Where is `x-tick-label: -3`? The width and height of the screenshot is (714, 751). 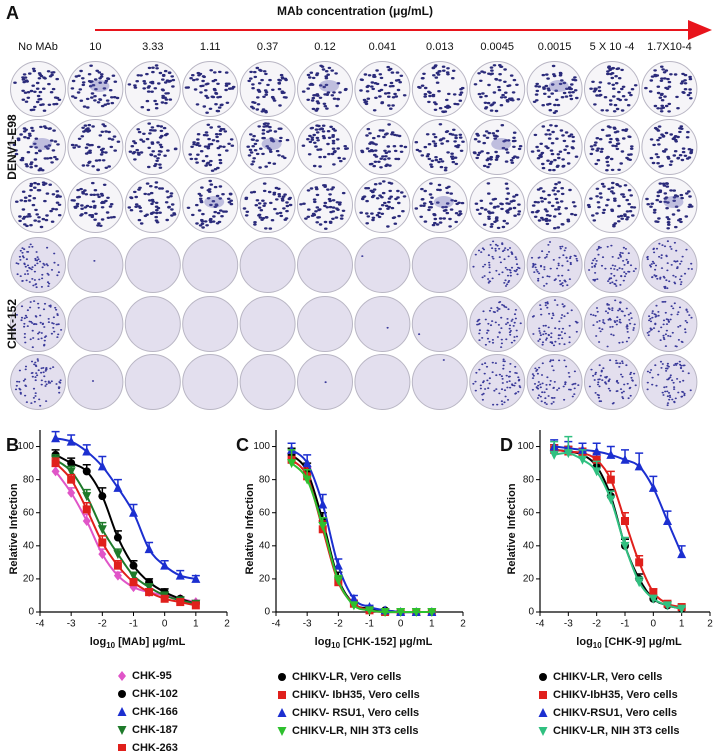 x-tick-label: -3 is located at coordinates (71, 624).